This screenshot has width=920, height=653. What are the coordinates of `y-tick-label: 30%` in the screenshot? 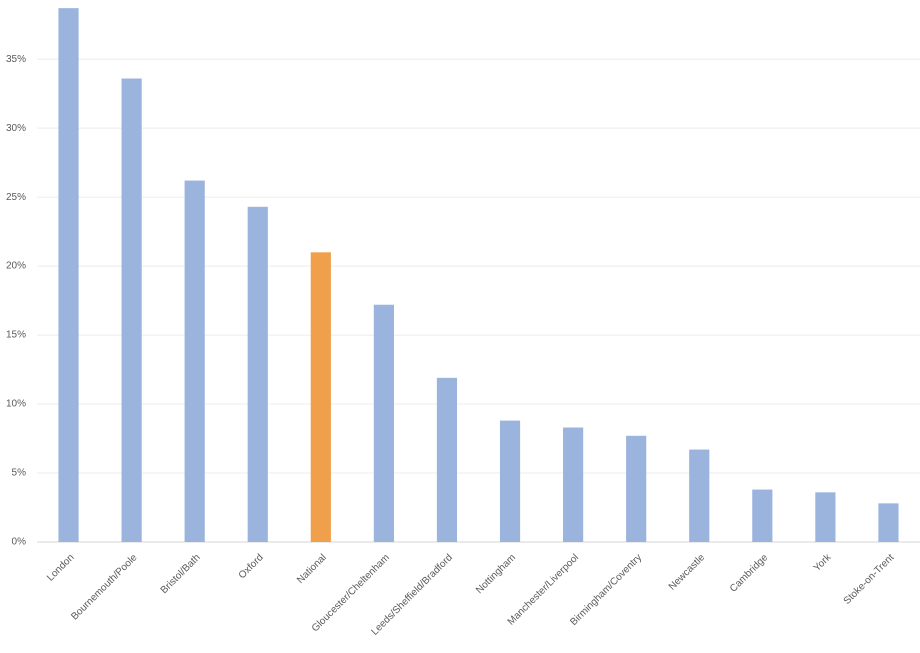 It's located at (16, 128).